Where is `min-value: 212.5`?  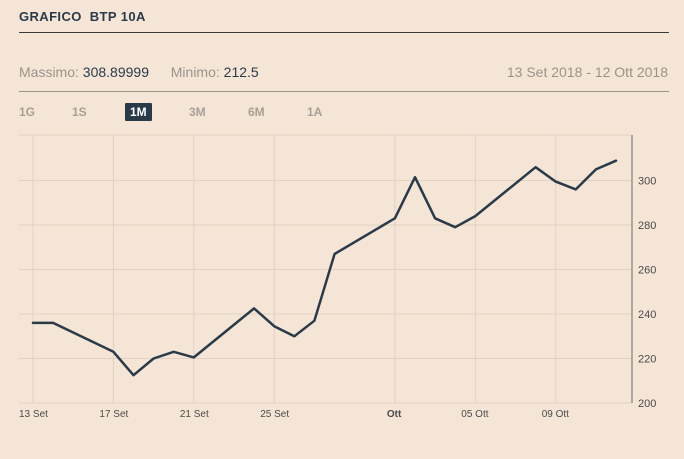
min-value: 212.5 is located at coordinates (241, 72).